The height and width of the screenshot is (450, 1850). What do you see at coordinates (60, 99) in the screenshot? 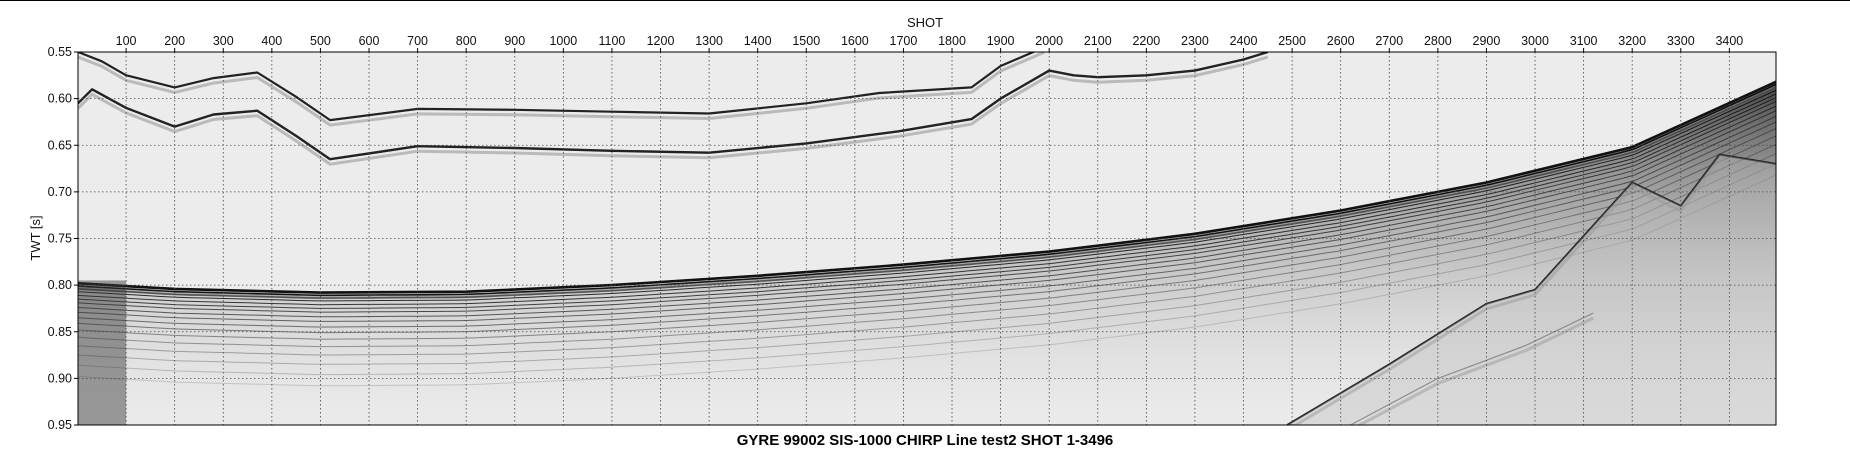
I see `y-tick-label: 0.60` at bounding box center [60, 99].